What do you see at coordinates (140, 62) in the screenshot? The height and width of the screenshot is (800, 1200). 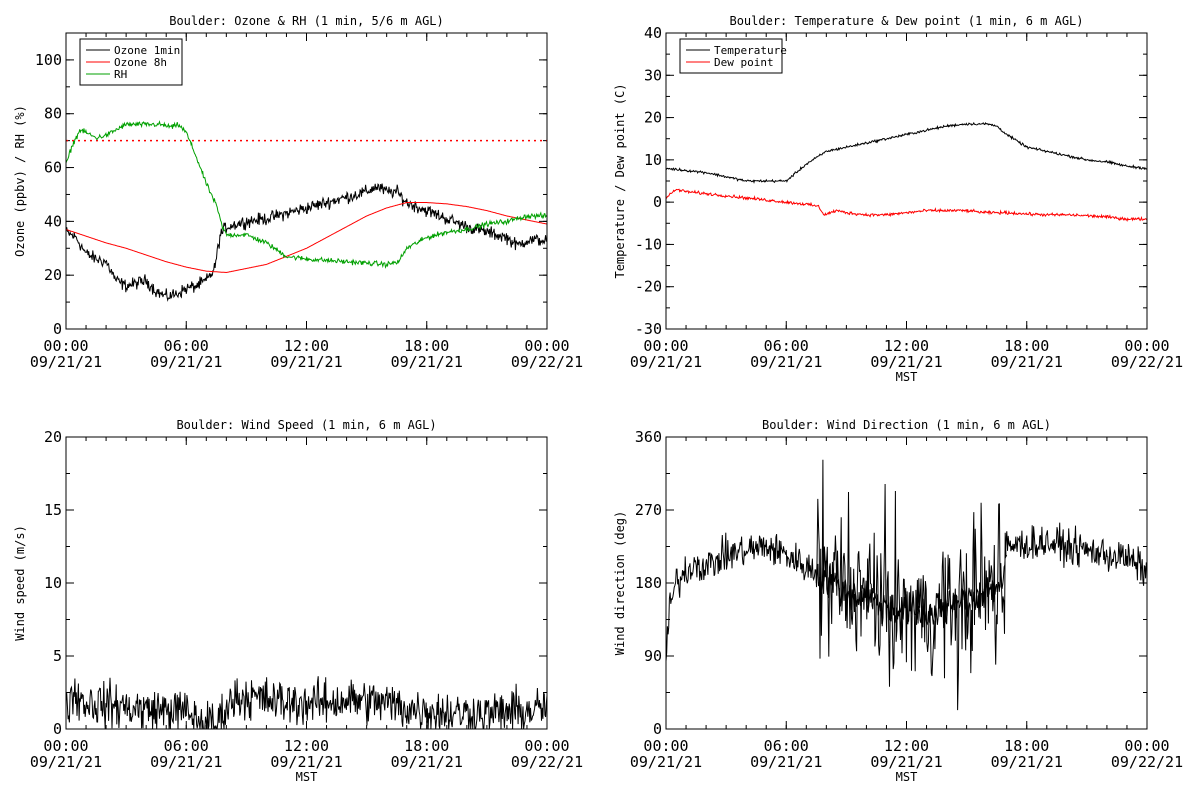 I see `legend-entry: Ozone 8h` at bounding box center [140, 62].